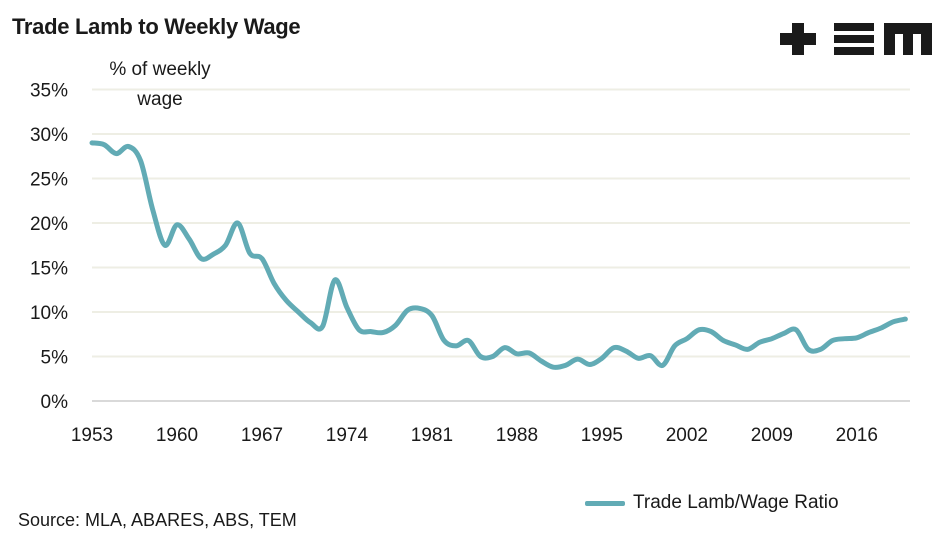 Image resolution: width=947 pixels, height=539 pixels. What do you see at coordinates (160, 69) in the screenshot?
I see `y-axis-label-line: % of weekly` at bounding box center [160, 69].